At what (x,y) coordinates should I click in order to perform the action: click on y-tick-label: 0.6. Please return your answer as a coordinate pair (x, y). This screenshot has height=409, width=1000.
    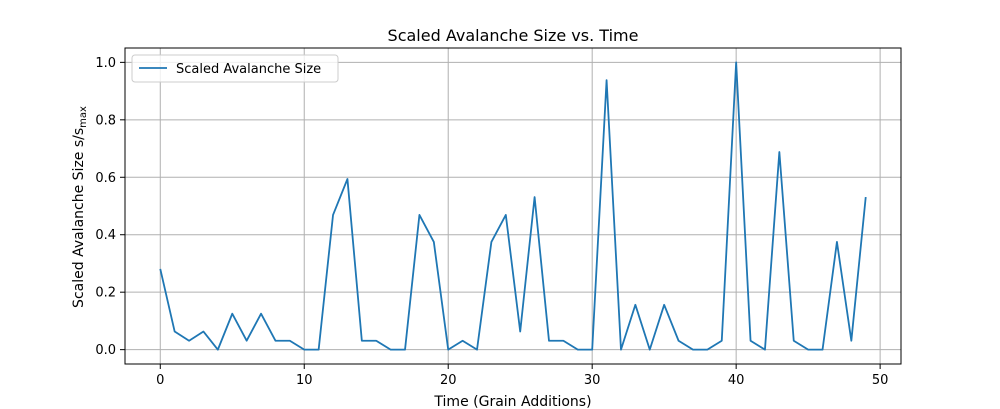
    Looking at the image, I should click on (105, 178).